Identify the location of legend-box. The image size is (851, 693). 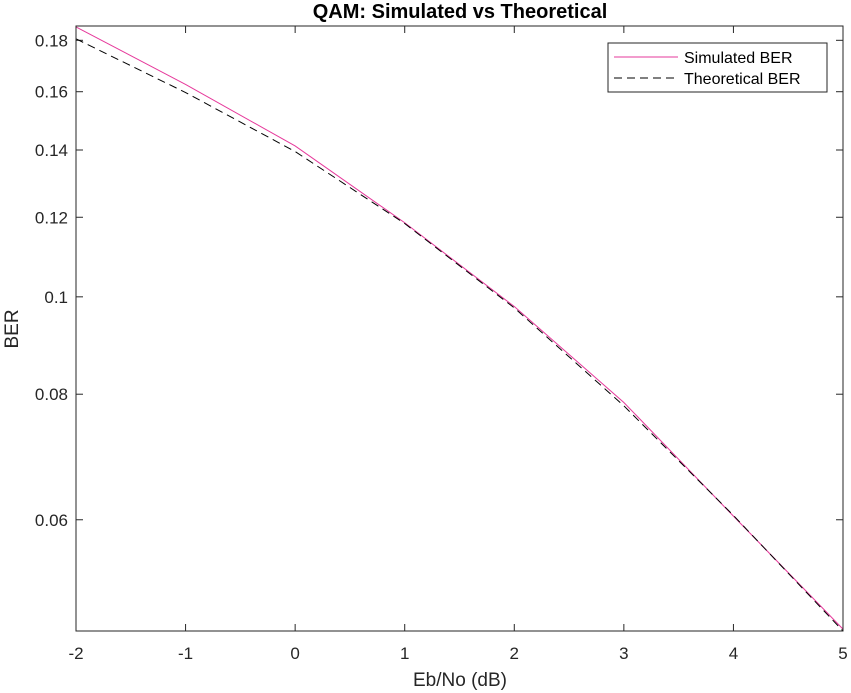
(717, 67).